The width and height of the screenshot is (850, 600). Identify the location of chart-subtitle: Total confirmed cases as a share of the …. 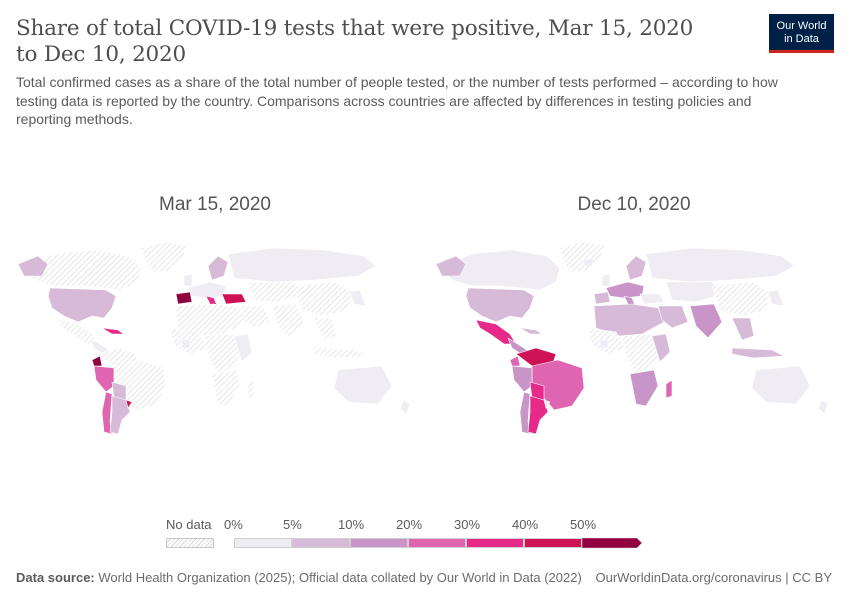
(397, 100).